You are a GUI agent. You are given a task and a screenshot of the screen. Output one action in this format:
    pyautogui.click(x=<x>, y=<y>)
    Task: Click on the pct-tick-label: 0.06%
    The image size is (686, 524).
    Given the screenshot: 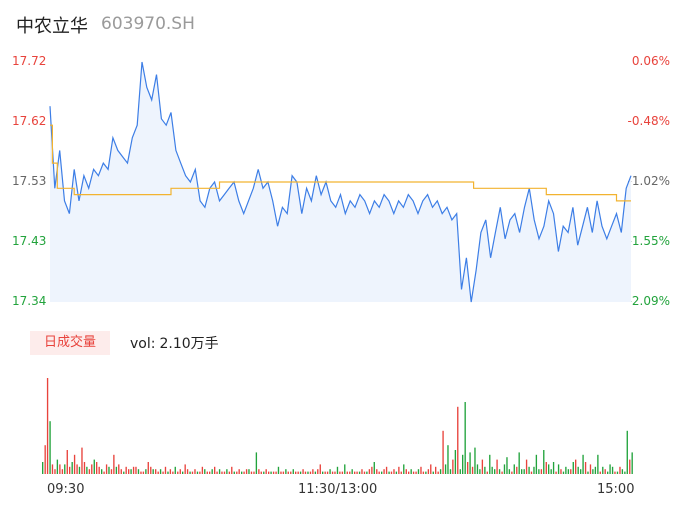 What is the action you would take?
    pyautogui.click(x=650, y=61)
    